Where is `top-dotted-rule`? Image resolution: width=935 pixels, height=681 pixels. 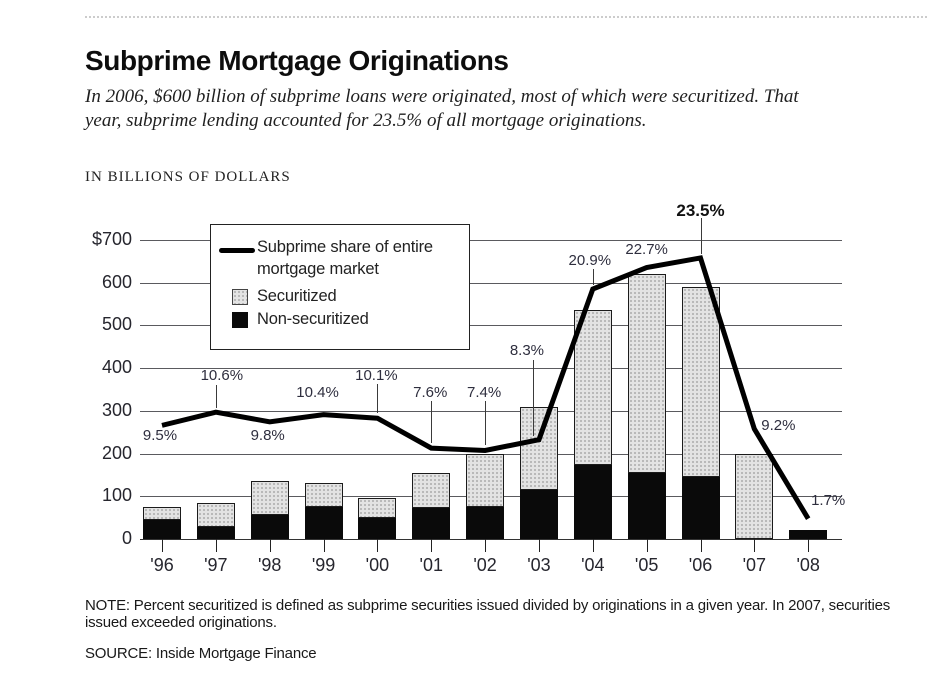 top-dotted-rule is located at coordinates (506, 17).